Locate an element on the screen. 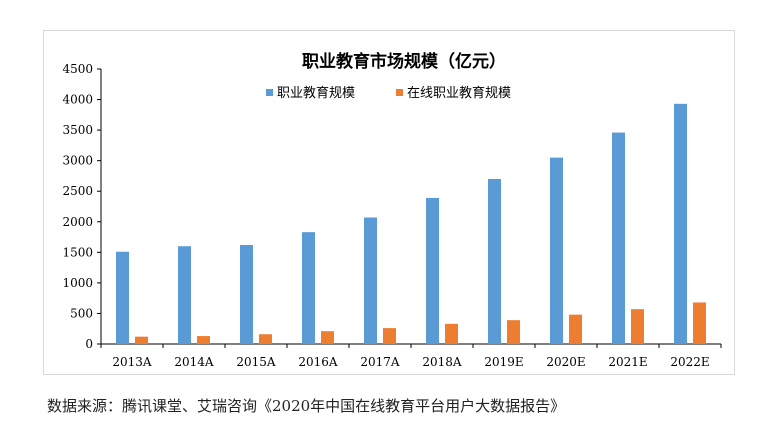 The width and height of the screenshot is (777, 435). y-tick-label: 3000 is located at coordinates (77, 161).